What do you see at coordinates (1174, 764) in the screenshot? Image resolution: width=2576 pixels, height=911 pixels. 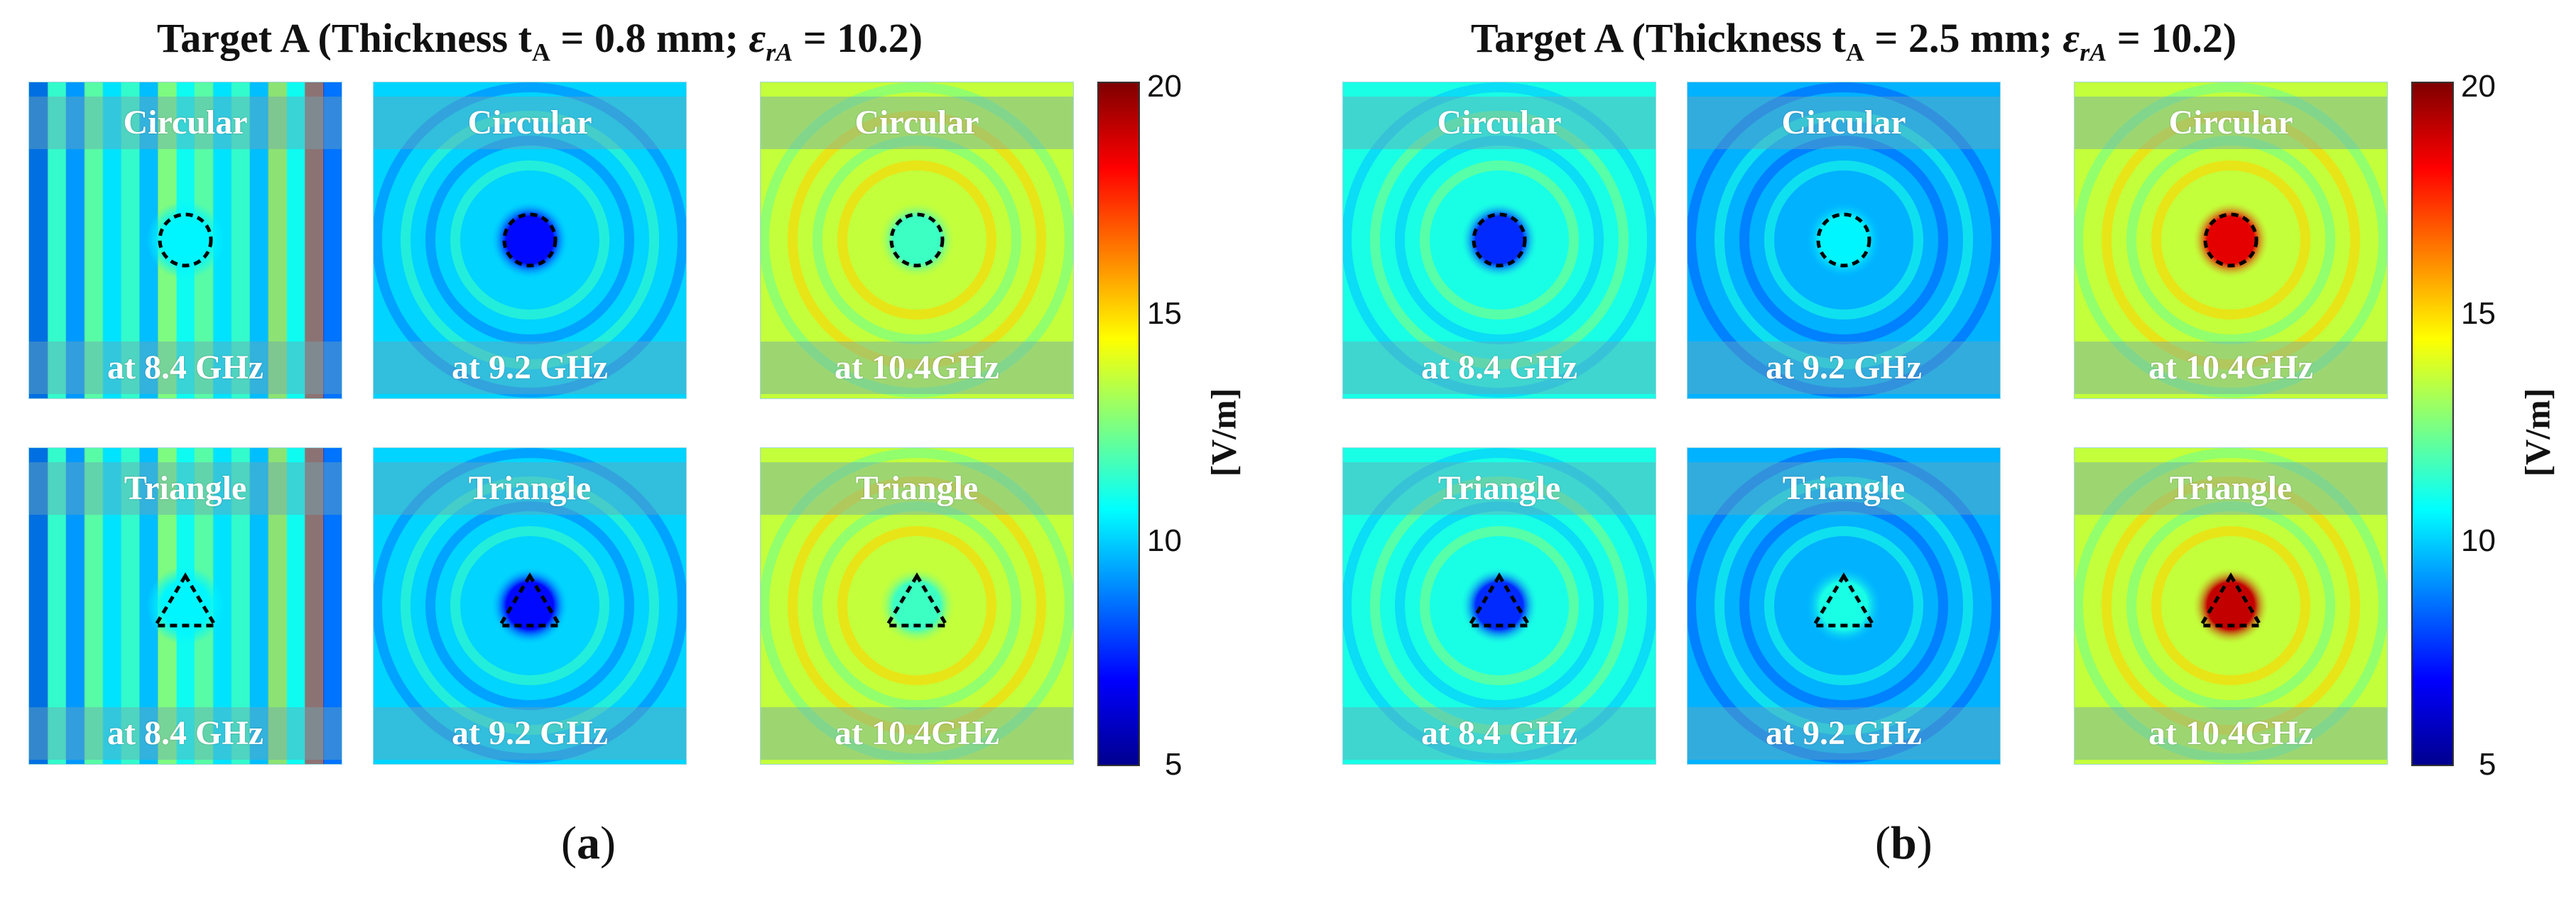 I see `colorbar-a-tick: 5` at bounding box center [1174, 764].